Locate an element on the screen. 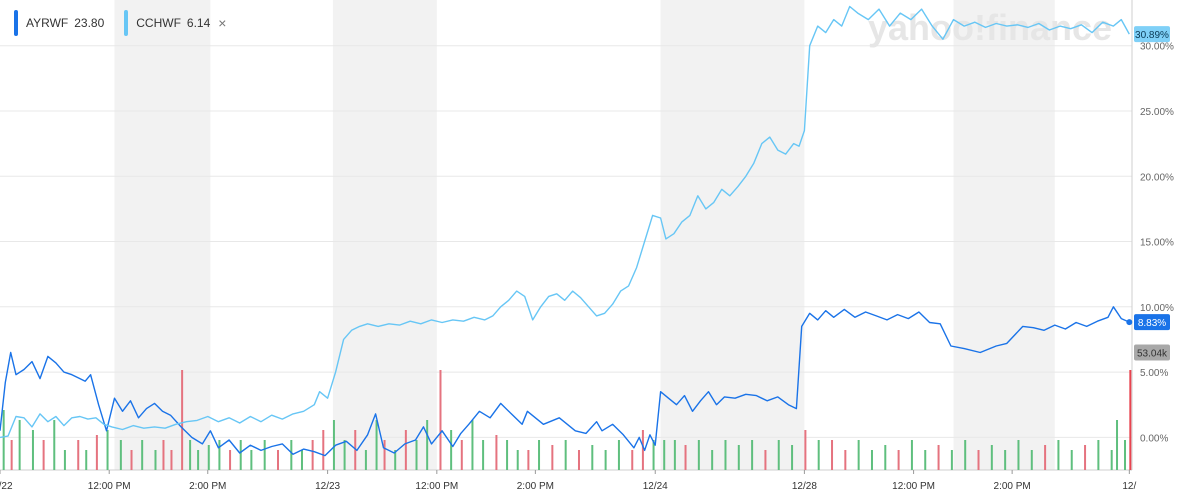  y-tick-label: 20.00% is located at coordinates (1157, 177).